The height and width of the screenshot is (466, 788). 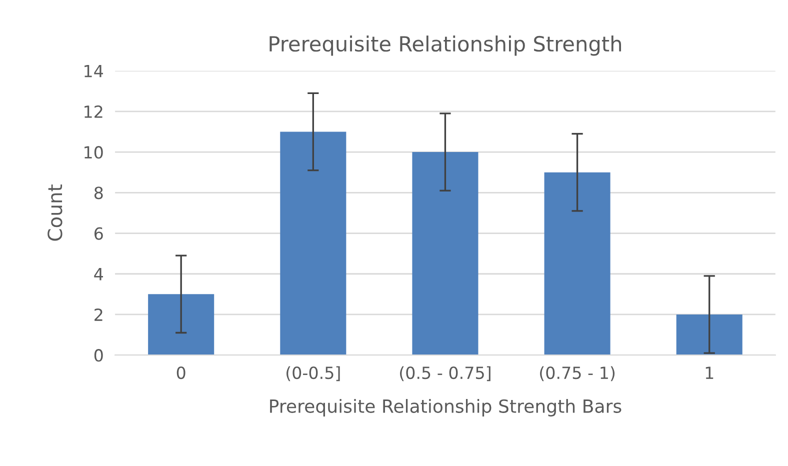 I want to click on y-tick-label: 14, so click(x=93, y=71).